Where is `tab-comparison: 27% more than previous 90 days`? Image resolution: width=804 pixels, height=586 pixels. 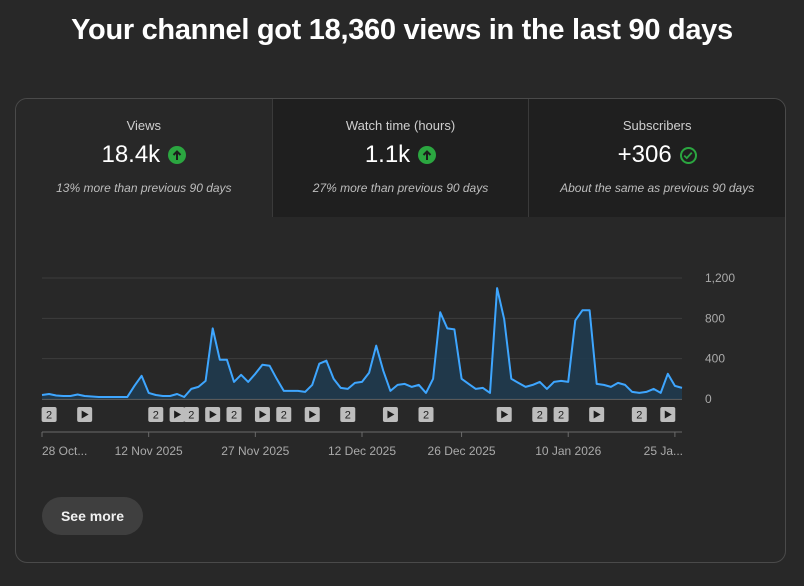
tab-comparison: 27% more than previous 90 days is located at coordinates (400, 188).